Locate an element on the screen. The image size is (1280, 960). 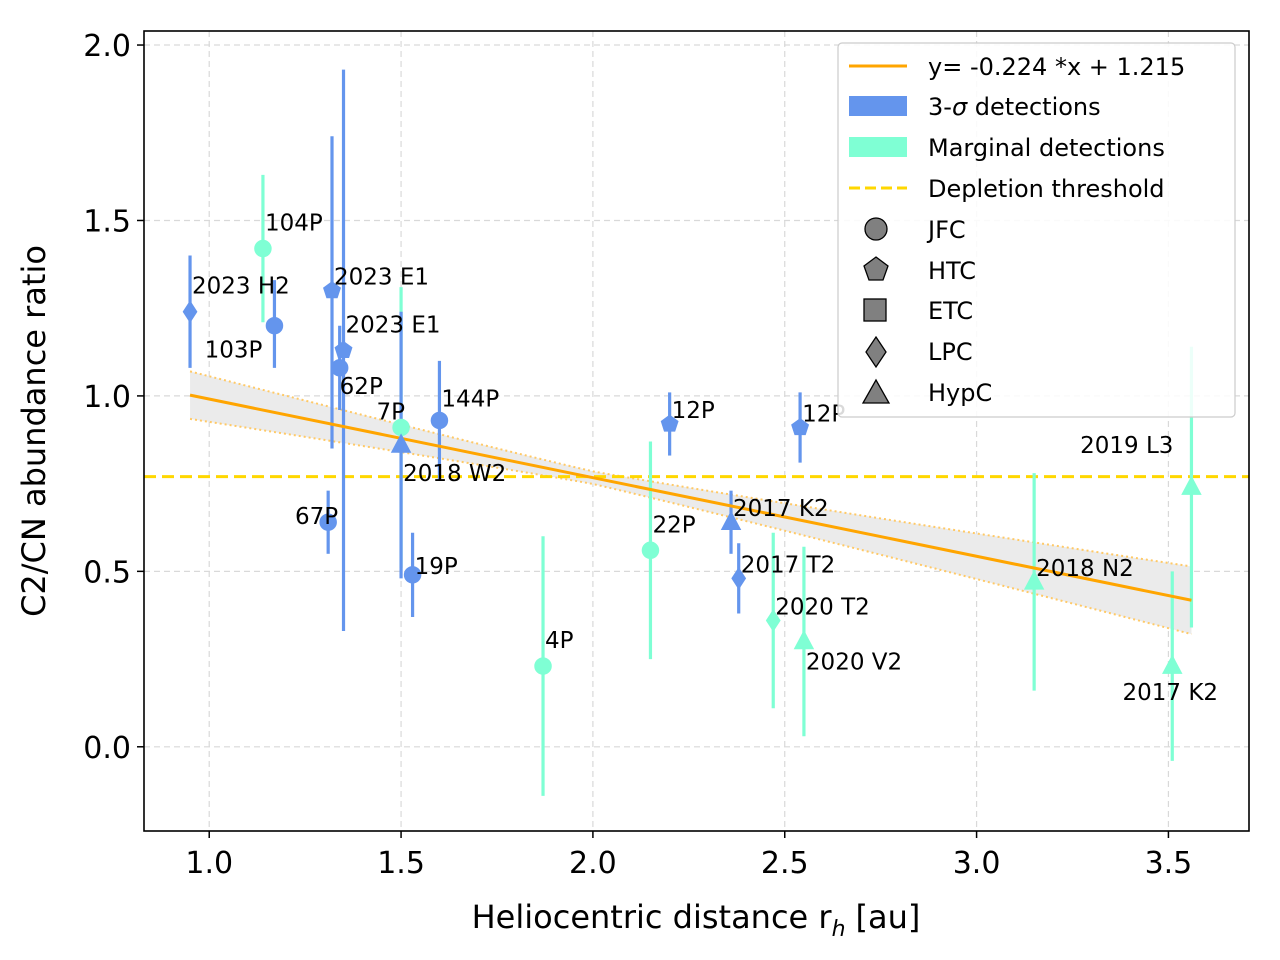
data-point-label: 19P is located at coordinates (436, 567).